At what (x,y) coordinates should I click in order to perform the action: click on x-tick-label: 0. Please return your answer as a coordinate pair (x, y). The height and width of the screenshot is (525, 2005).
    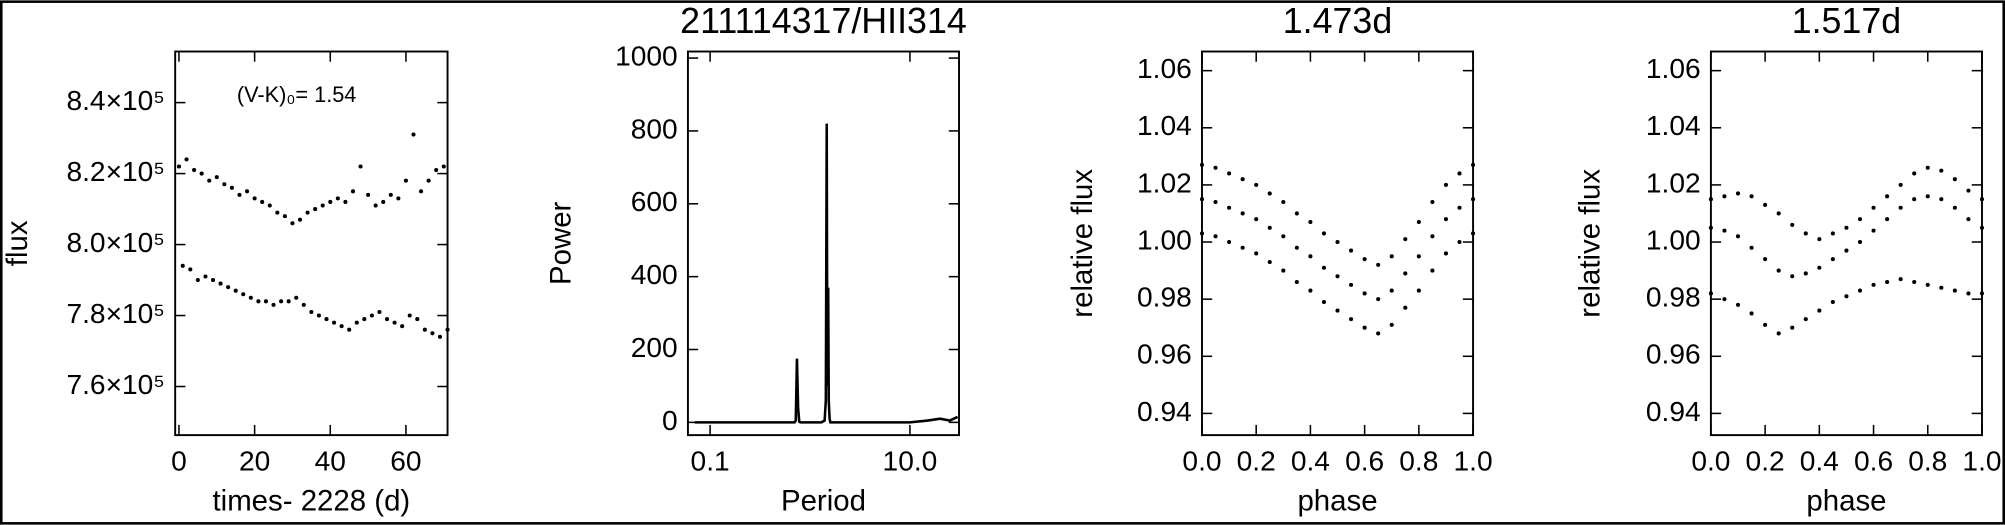
    Looking at the image, I should click on (179, 461).